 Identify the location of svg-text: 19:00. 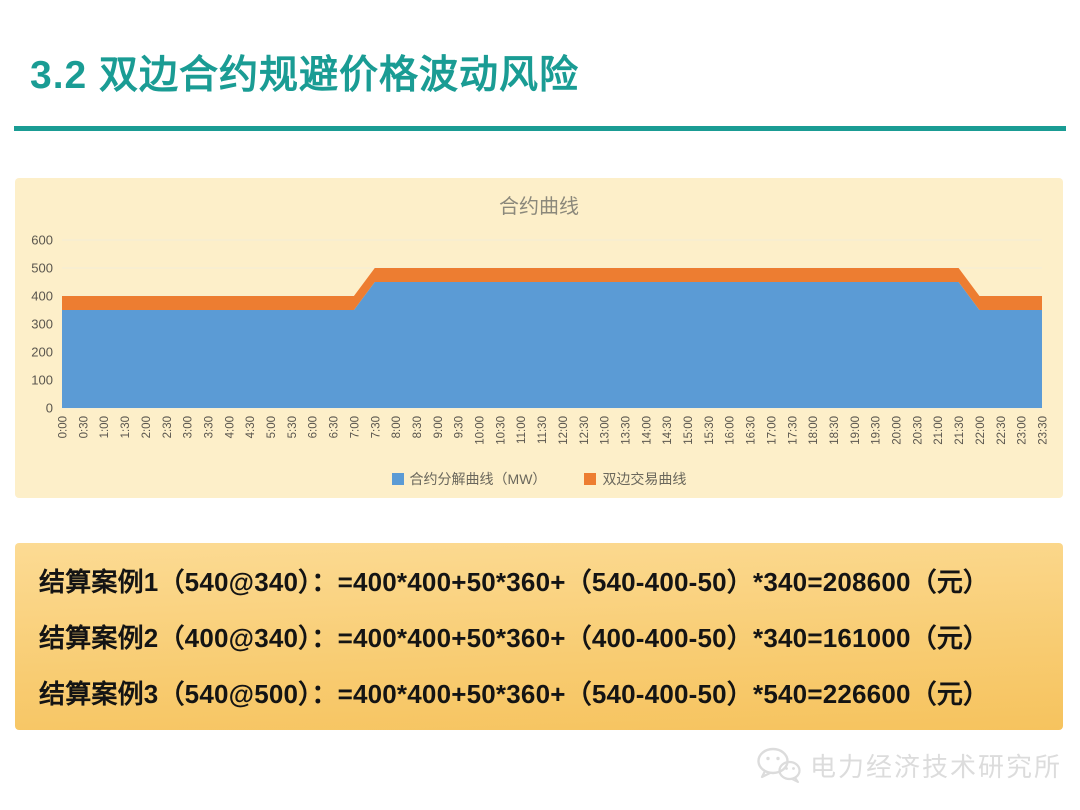
(856, 430).